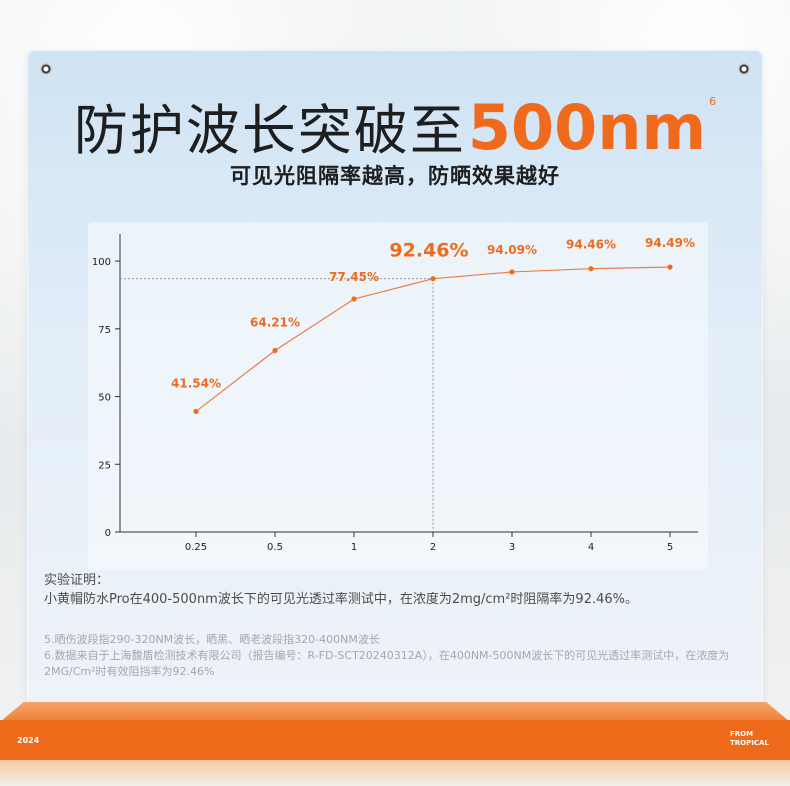  Describe the element at coordinates (354, 547) in the screenshot. I see `x-tick-label: 1` at that location.